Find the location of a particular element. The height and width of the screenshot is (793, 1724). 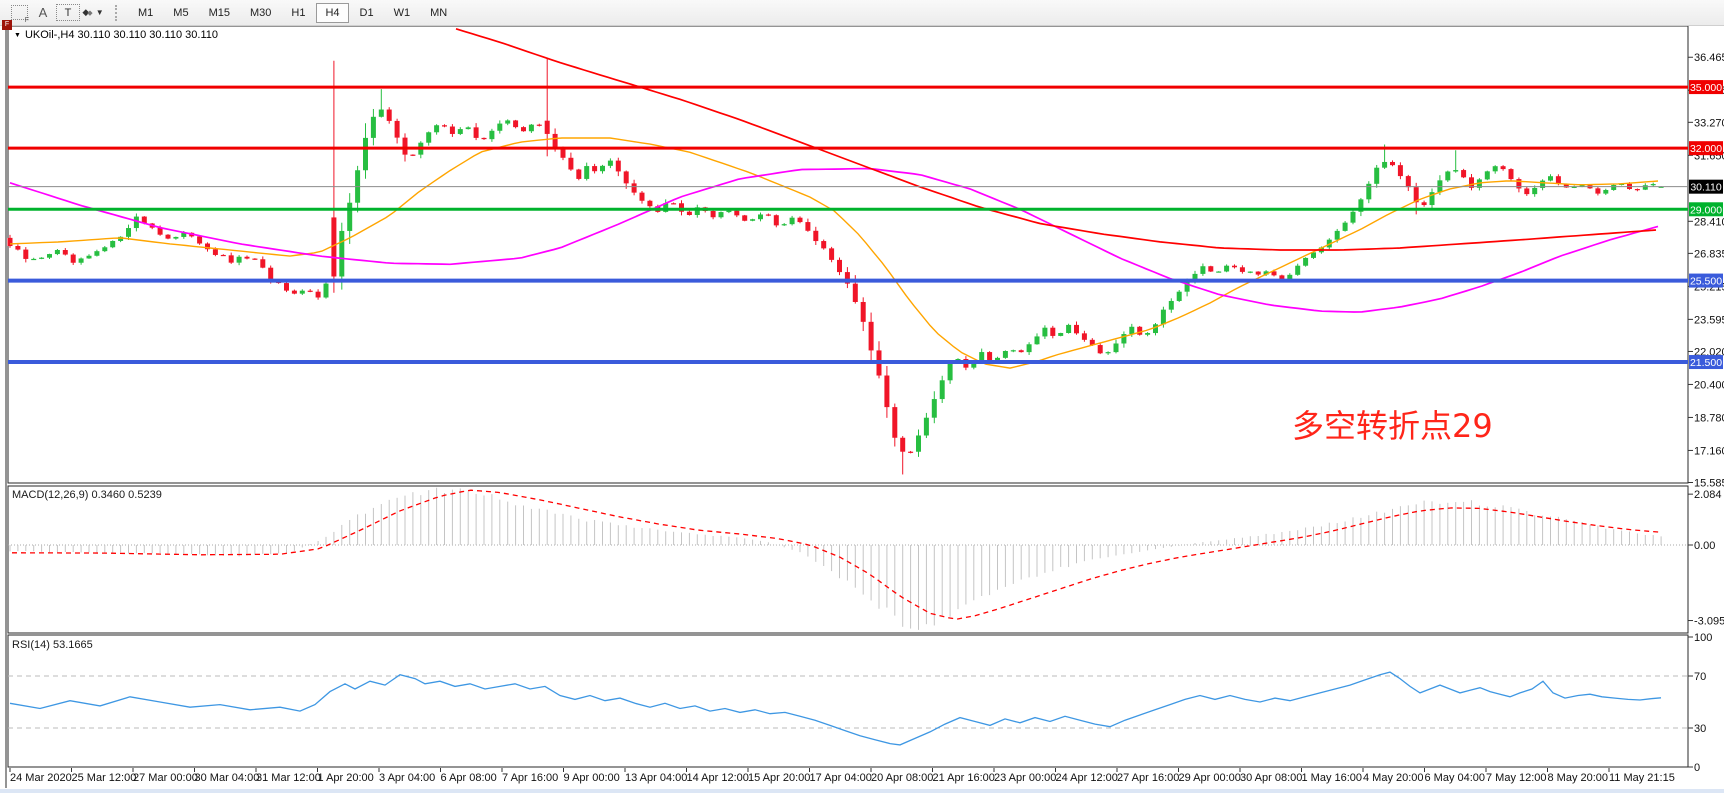

svg-text: 9 Apr 00:00 is located at coordinates (592, 778).